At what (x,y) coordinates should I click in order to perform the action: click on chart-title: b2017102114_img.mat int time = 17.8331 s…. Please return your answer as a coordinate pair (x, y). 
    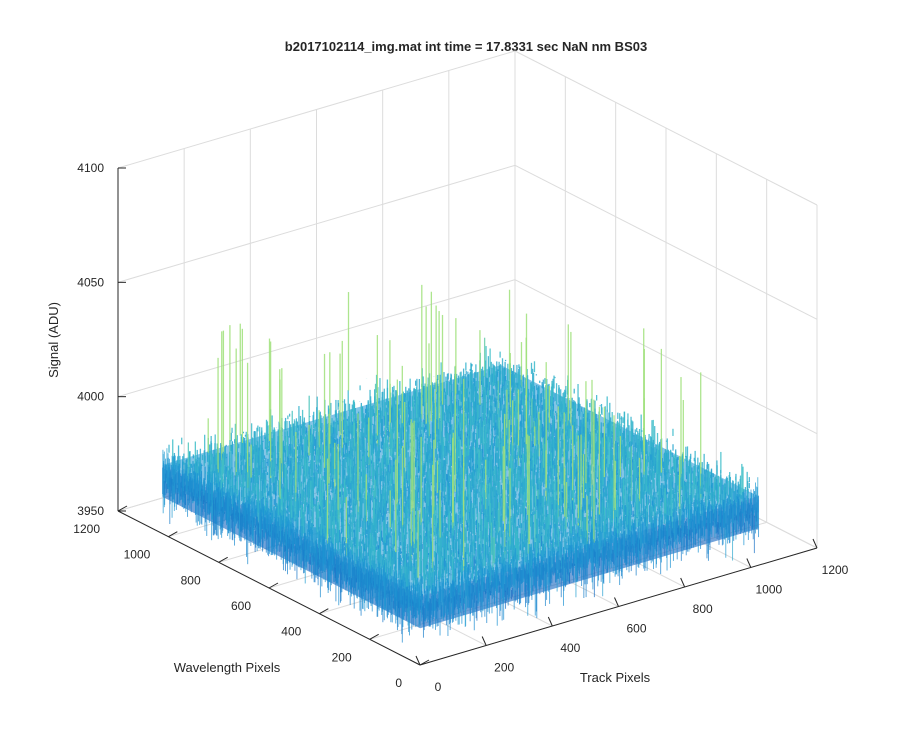
    Looking at the image, I should click on (466, 46).